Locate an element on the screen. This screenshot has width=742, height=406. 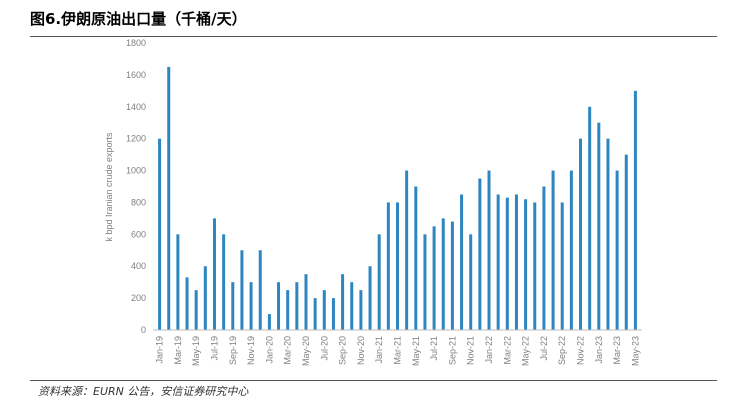
y-tick-label: 800 is located at coordinates (138, 202).